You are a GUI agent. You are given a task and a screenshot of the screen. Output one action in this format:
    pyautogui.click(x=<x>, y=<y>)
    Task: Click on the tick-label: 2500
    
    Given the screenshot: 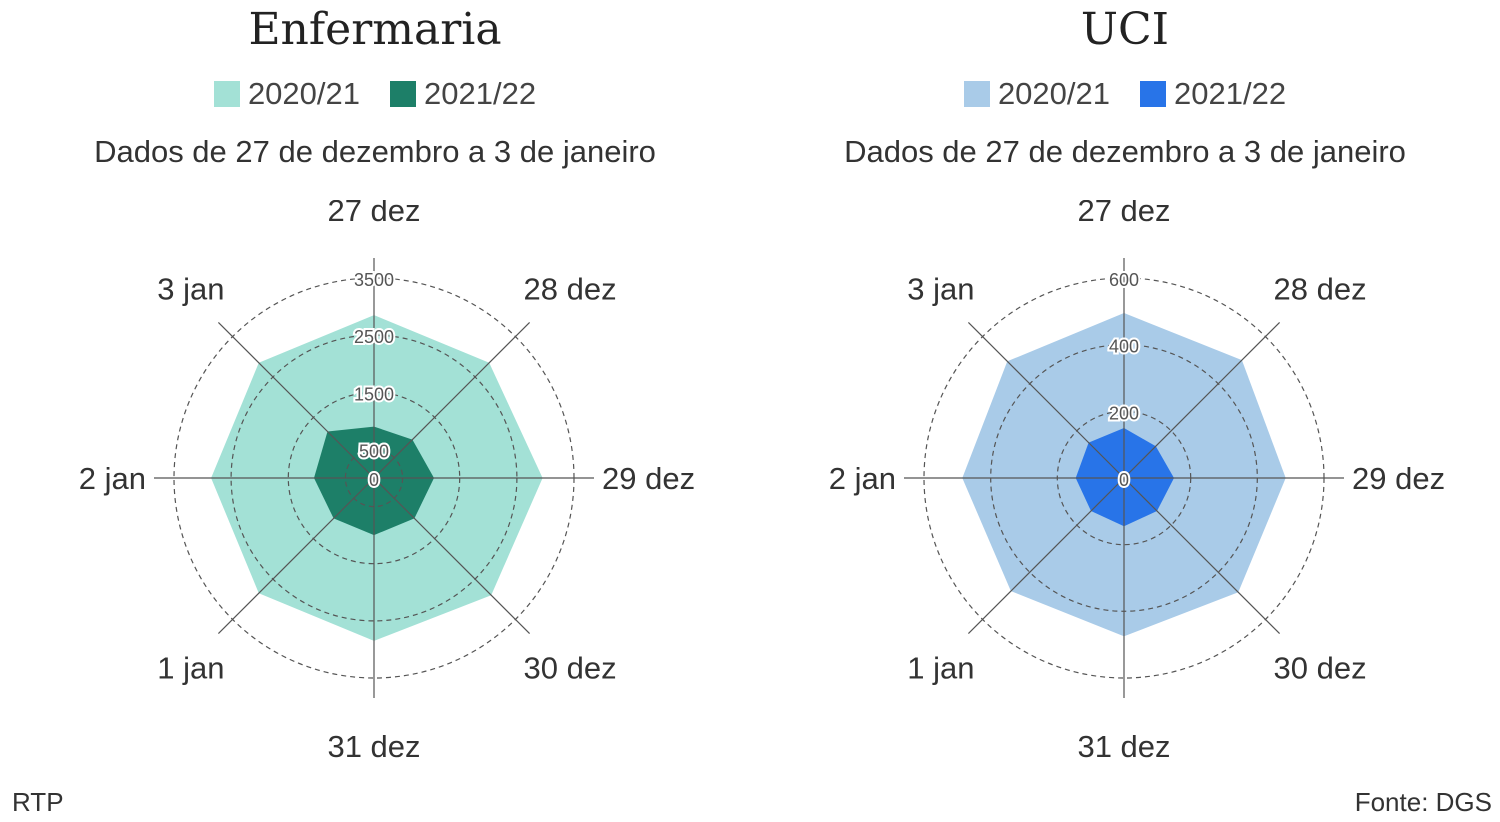 What is the action you would take?
    pyautogui.click(x=374, y=337)
    